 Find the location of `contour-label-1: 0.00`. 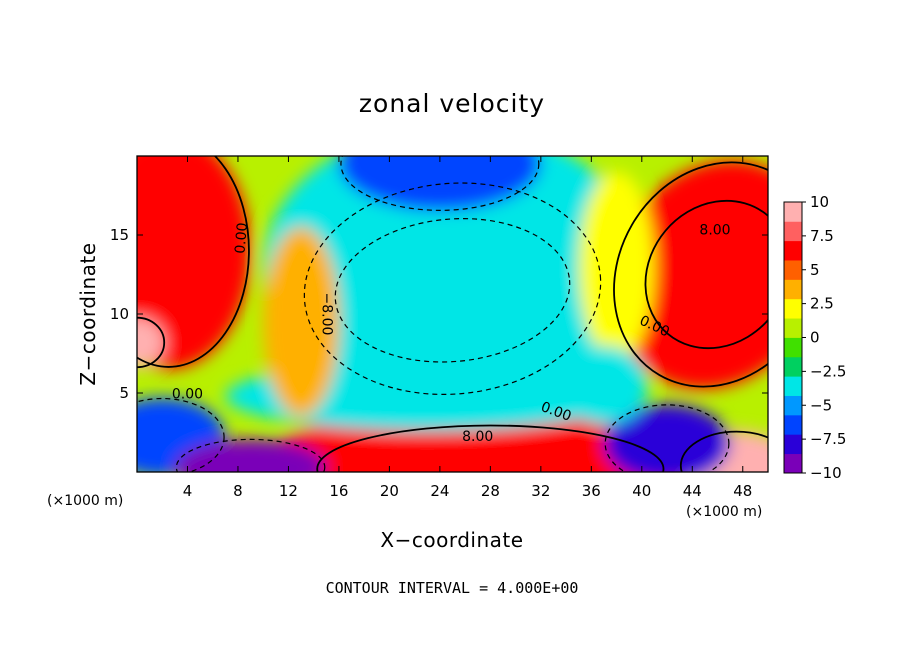

contour-label-1: 0.00 is located at coordinates (187, 395).